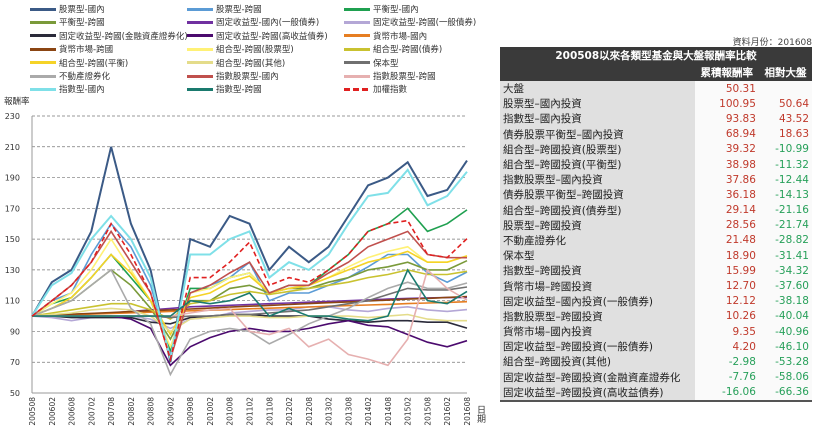  I want to click on col-cumulative-return: 累積報酬率, so click(726, 72).